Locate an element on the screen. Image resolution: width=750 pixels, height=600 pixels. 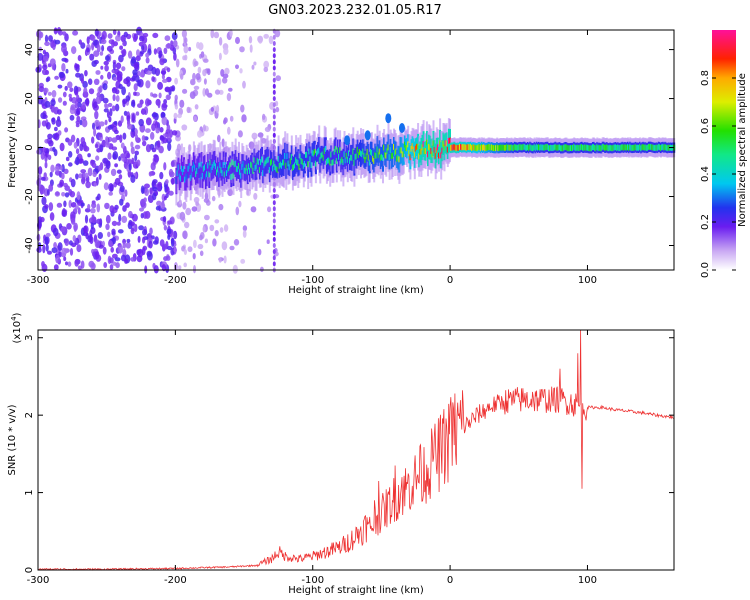
spectrogram-y-tick-label: 40 is located at coordinates (29, 49).